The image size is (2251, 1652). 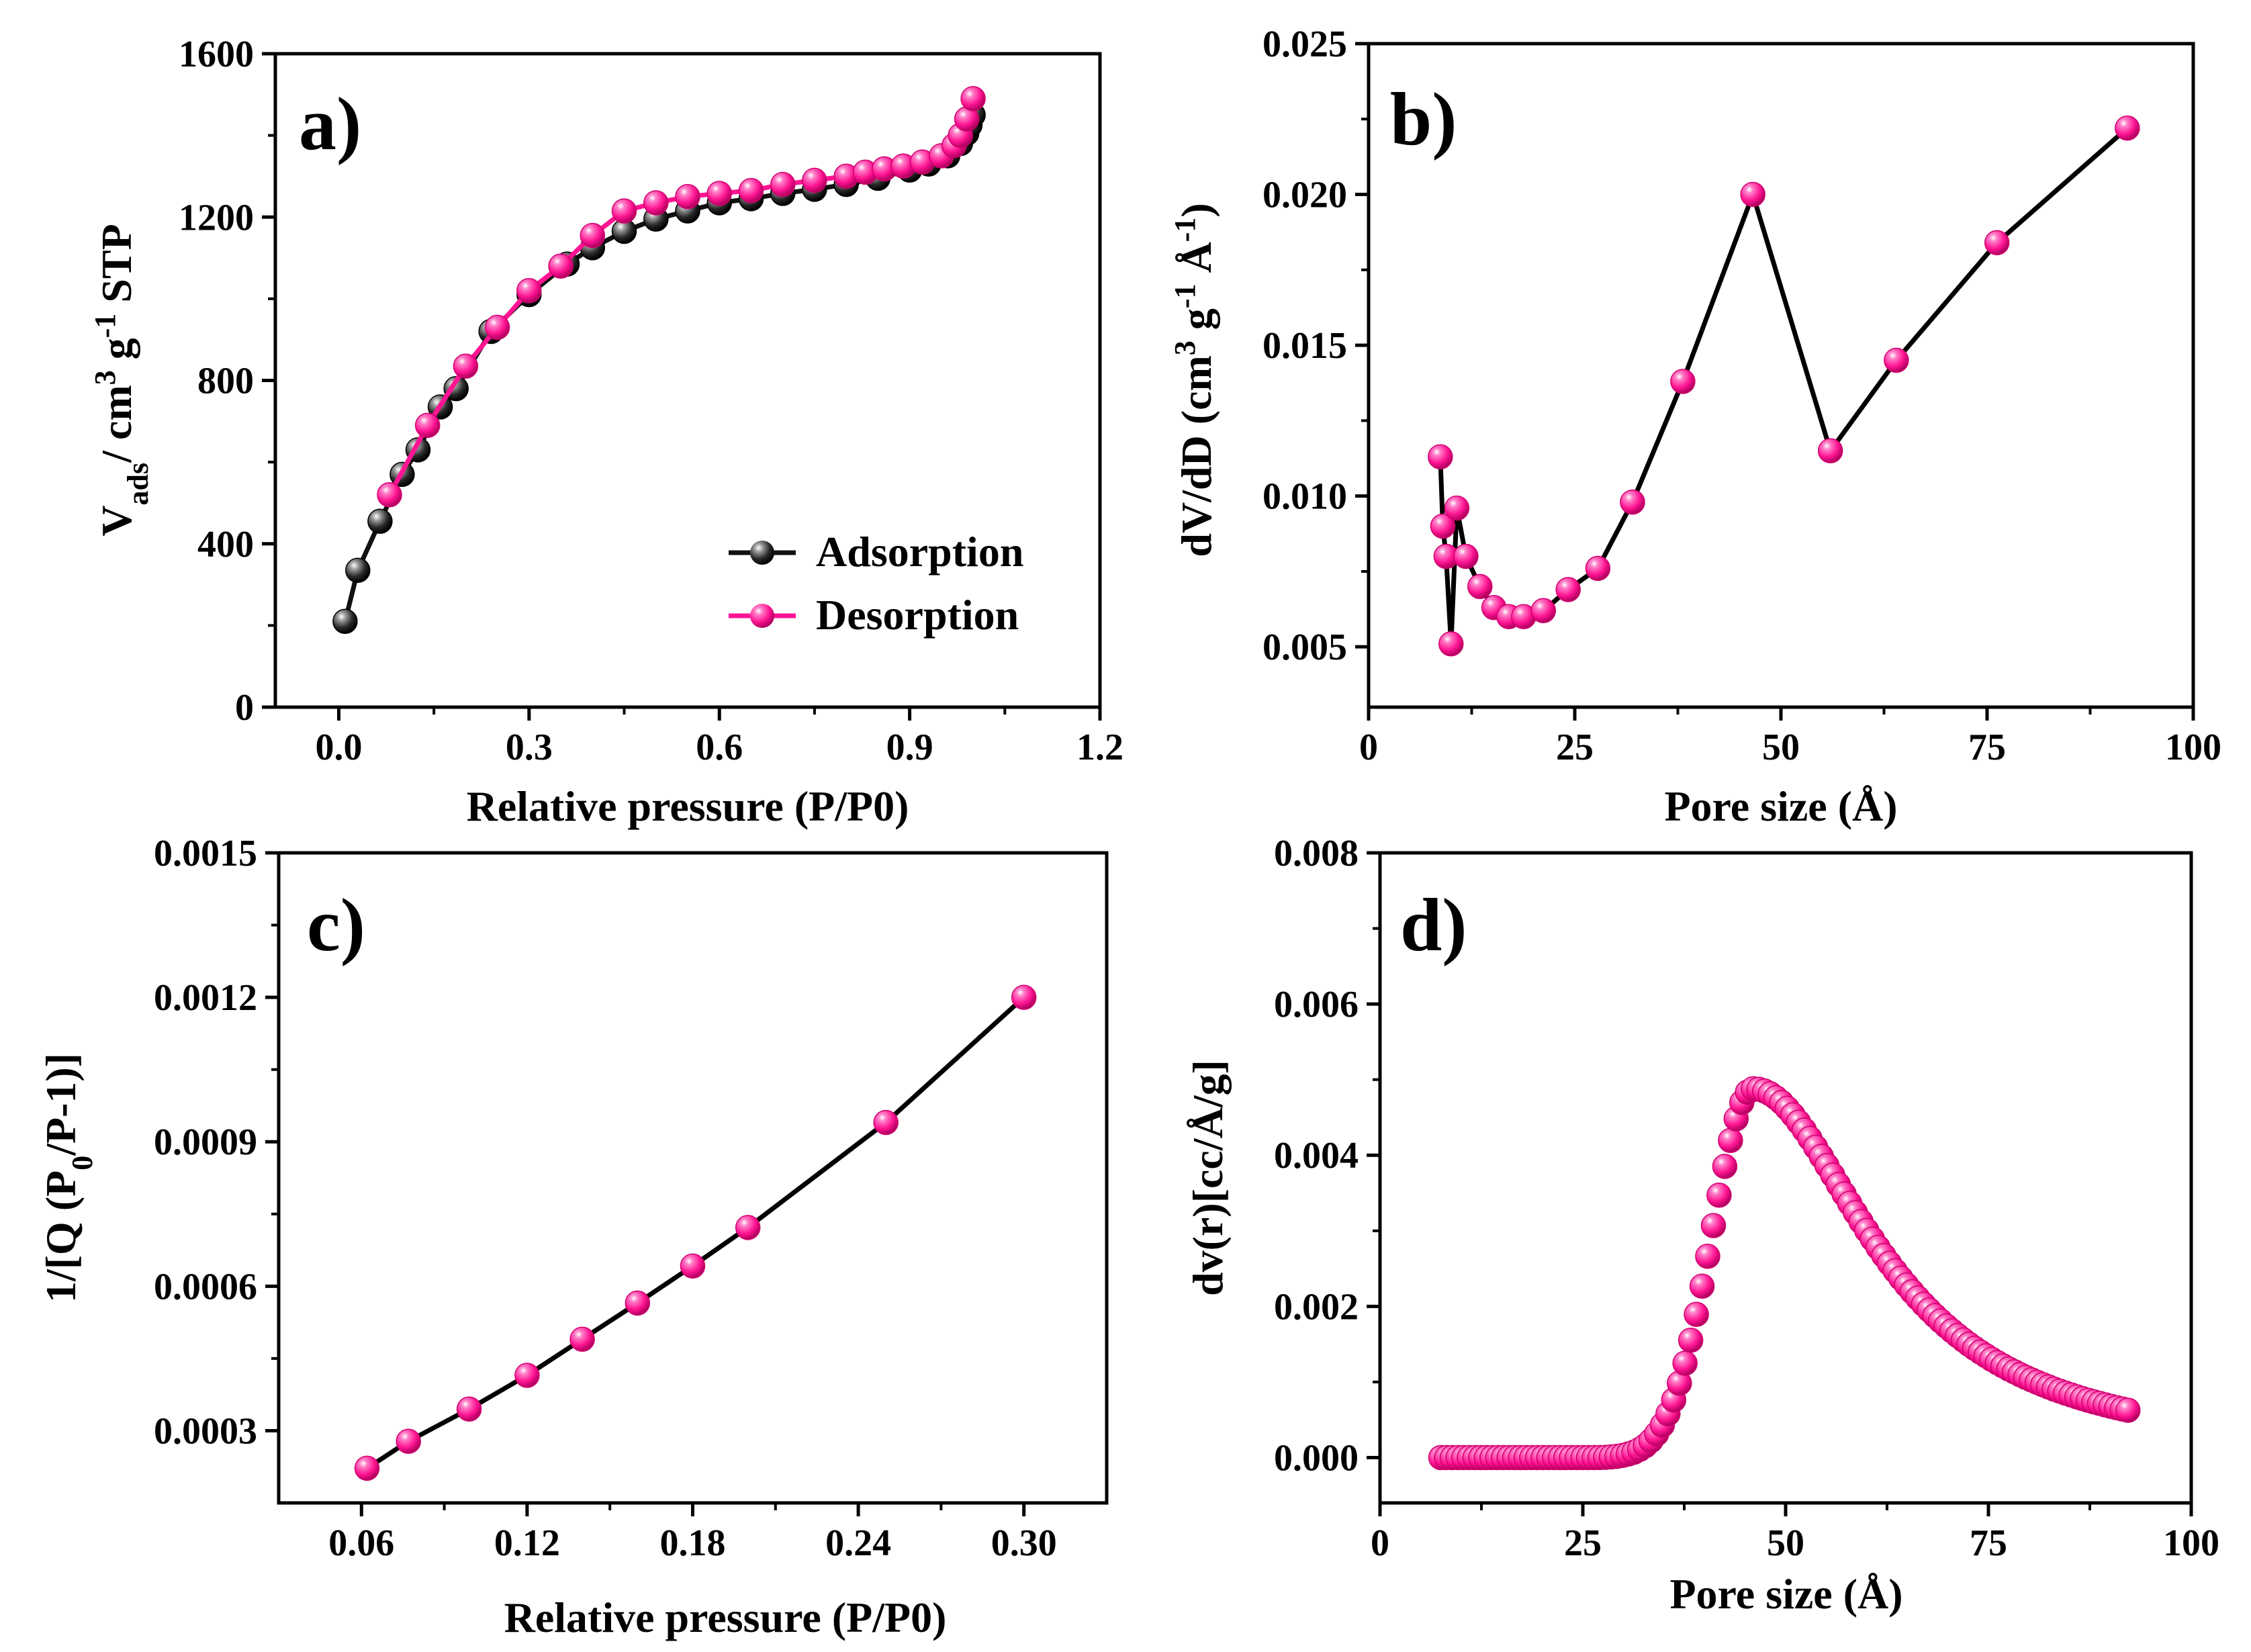 What do you see at coordinates (105, 326) in the screenshot?
I see `y-axis-title-part: -1` at bounding box center [105, 326].